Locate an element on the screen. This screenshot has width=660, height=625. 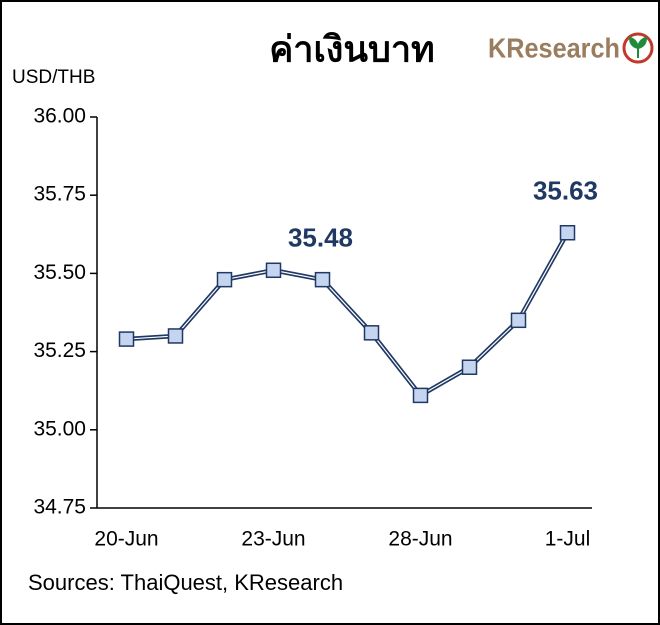
y-tick-label: 34.75 is located at coordinates (59, 507).